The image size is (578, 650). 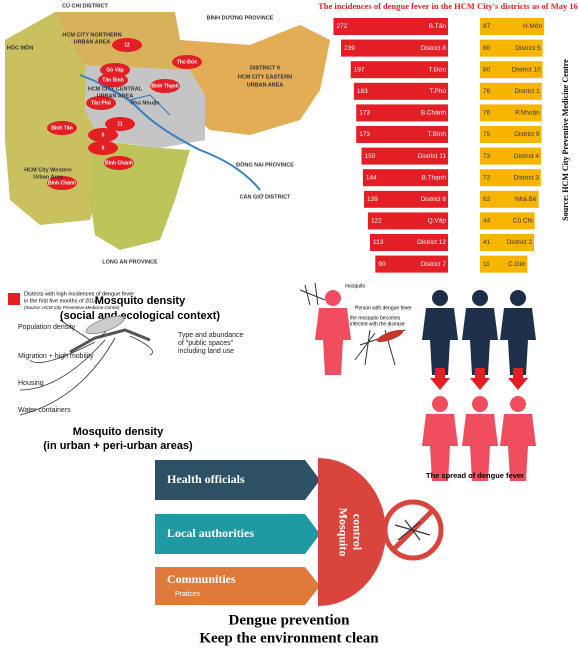 What do you see at coordinates (475, 475) in the screenshot?
I see `spread-caption: The spread of dengue fever` at bounding box center [475, 475].